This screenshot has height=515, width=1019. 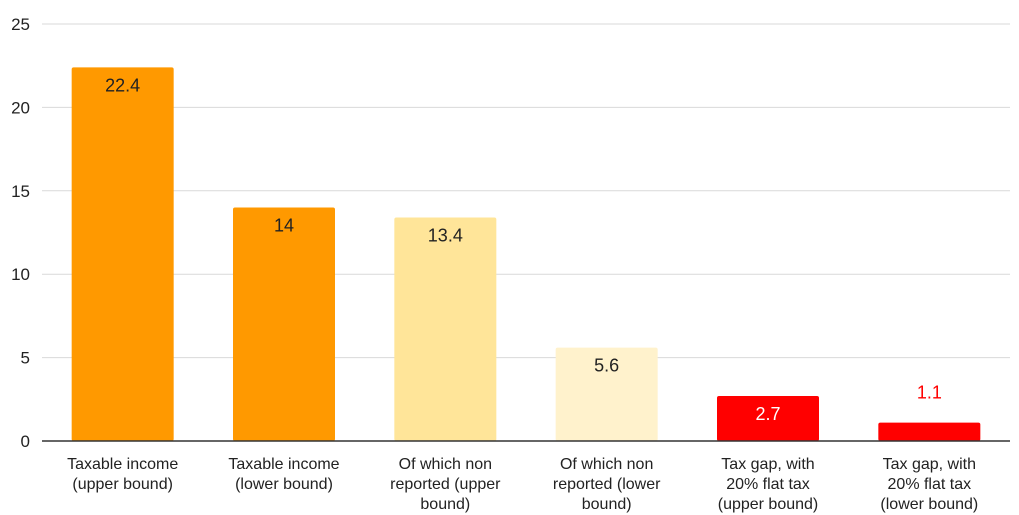 I want to click on x-category-label: Of which non reported (upper bound), so click(x=445, y=484).